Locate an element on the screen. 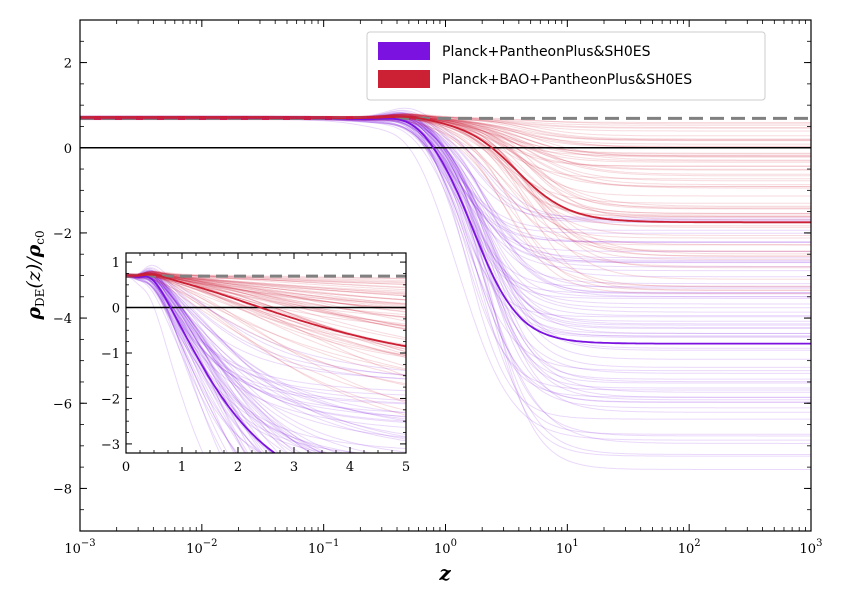  inset-reference-lines is located at coordinates (266, 291).